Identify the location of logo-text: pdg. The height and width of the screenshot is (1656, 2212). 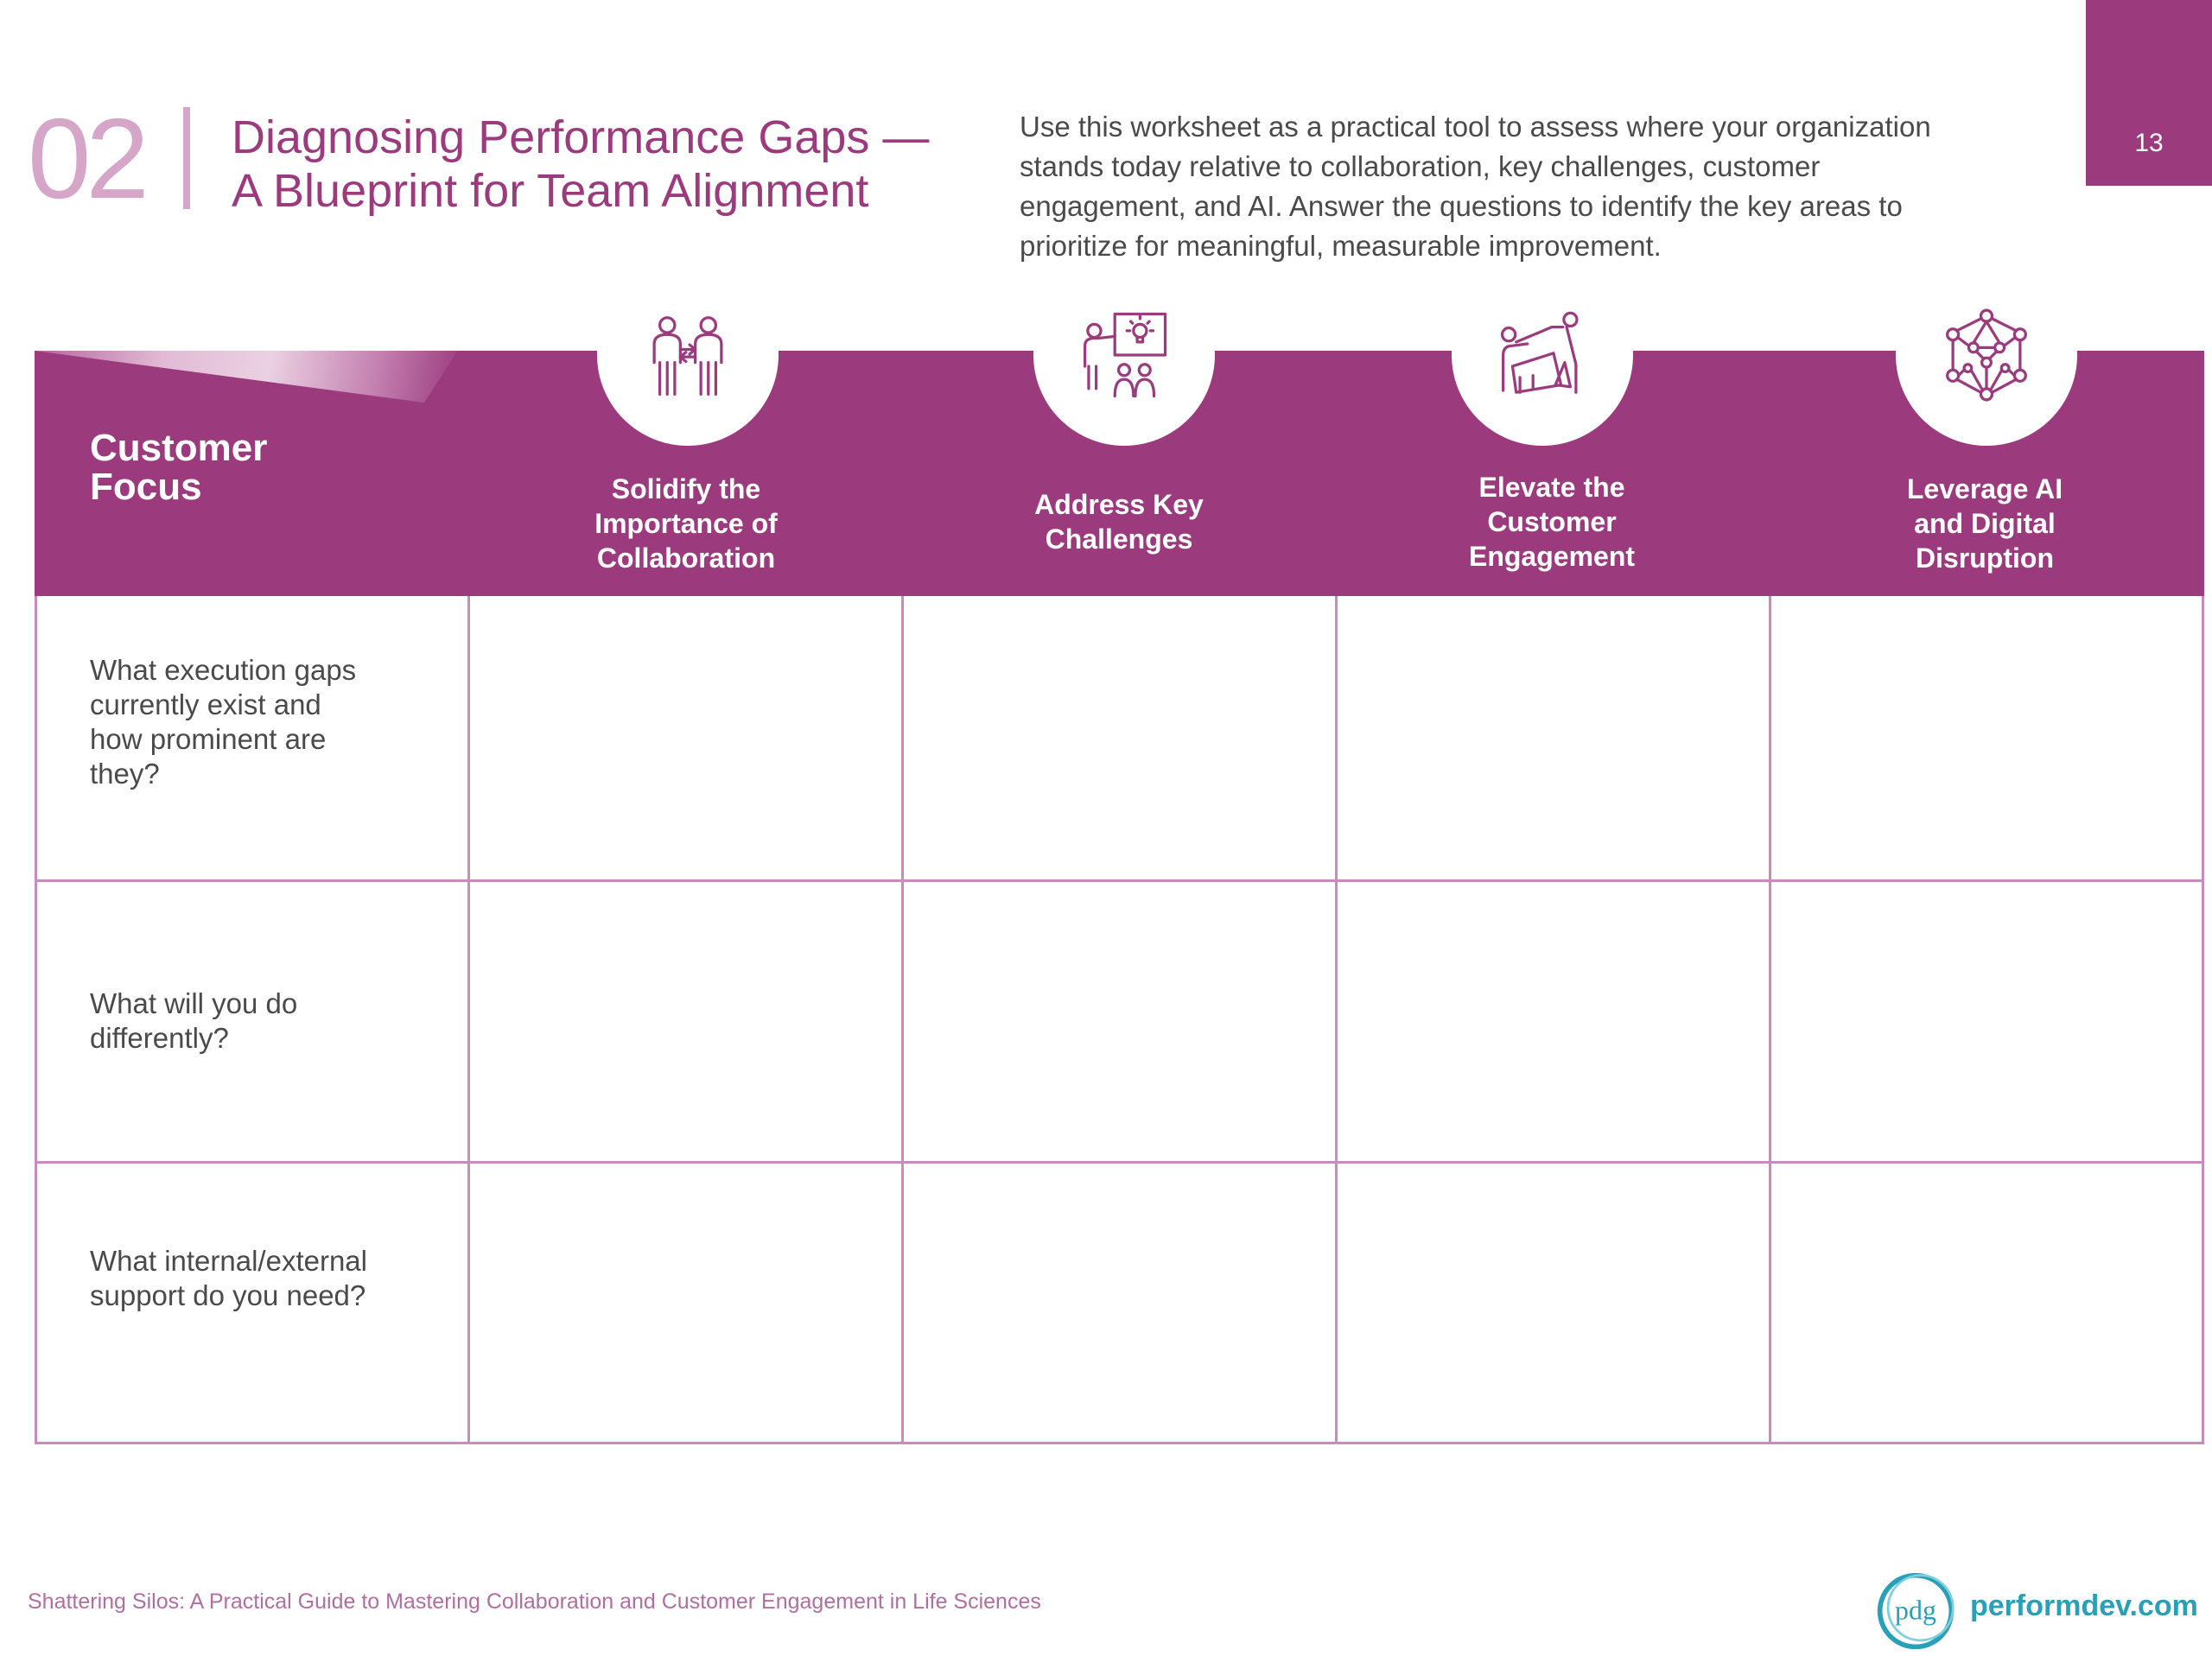
(1916, 1610).